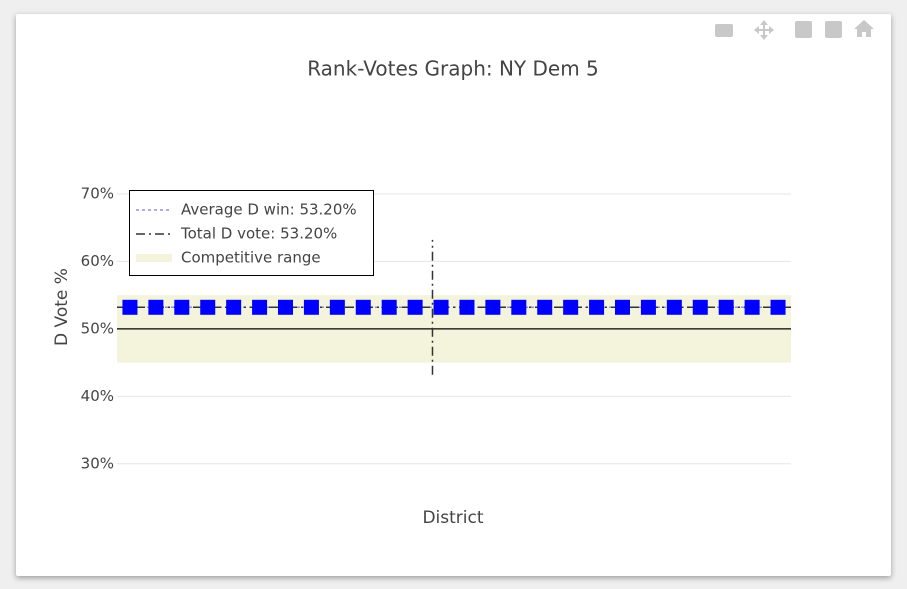 This screenshot has width=907, height=589. What do you see at coordinates (62, 307) in the screenshot?
I see `y-axis-label: D Vote %` at bounding box center [62, 307].